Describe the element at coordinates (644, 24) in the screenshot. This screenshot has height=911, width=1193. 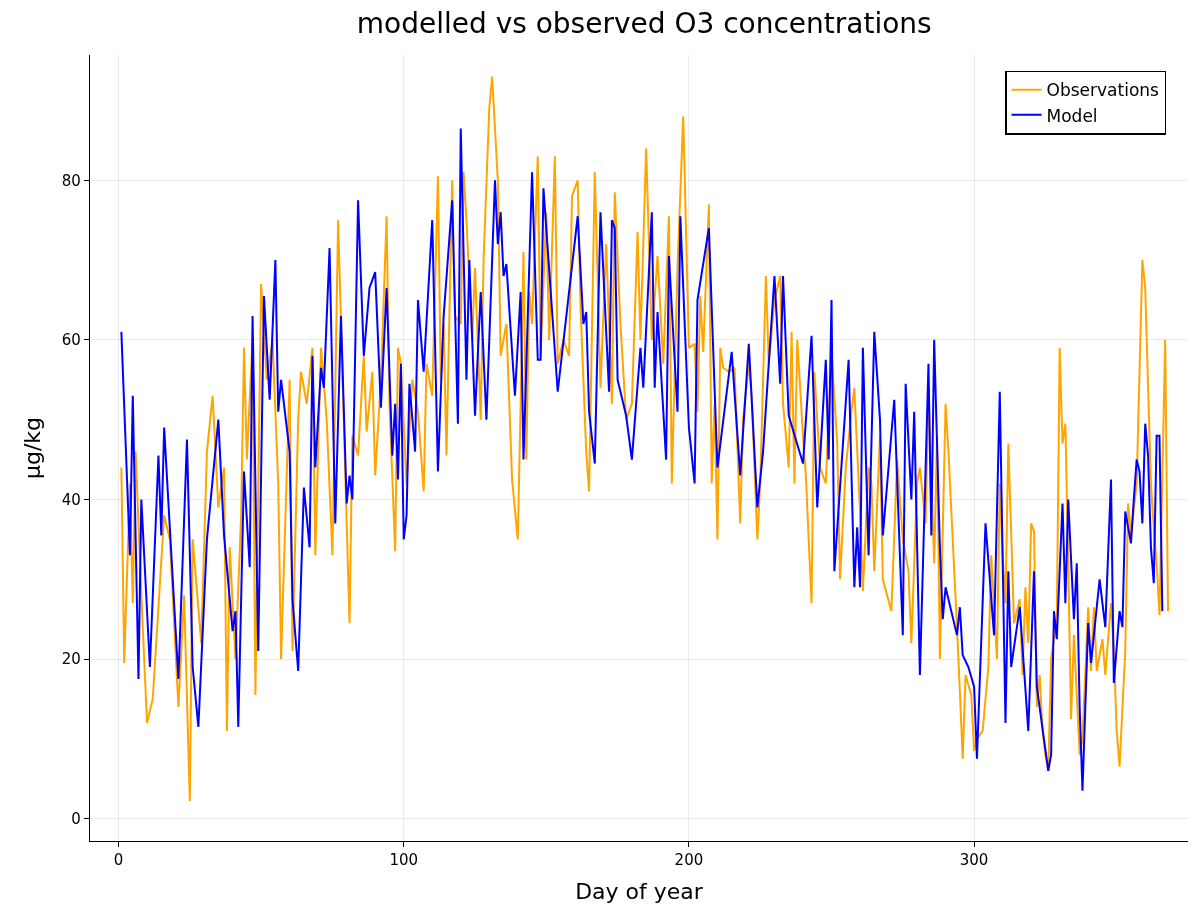
I see `chart-title: modelled vs observed O3 concentrations` at that location.